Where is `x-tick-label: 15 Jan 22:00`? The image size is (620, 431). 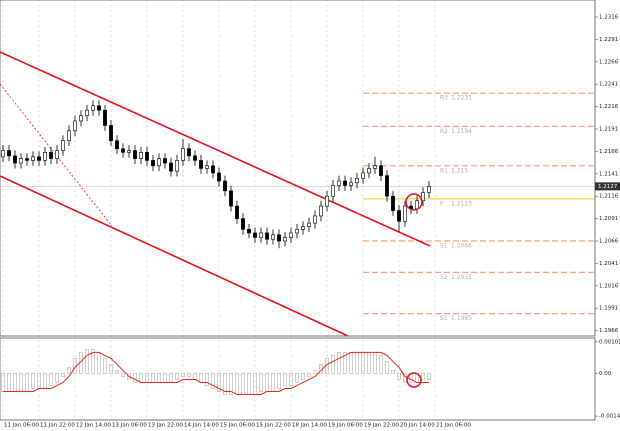
x-tick-label: 15 Jan 22:00 is located at coordinates (273, 426).